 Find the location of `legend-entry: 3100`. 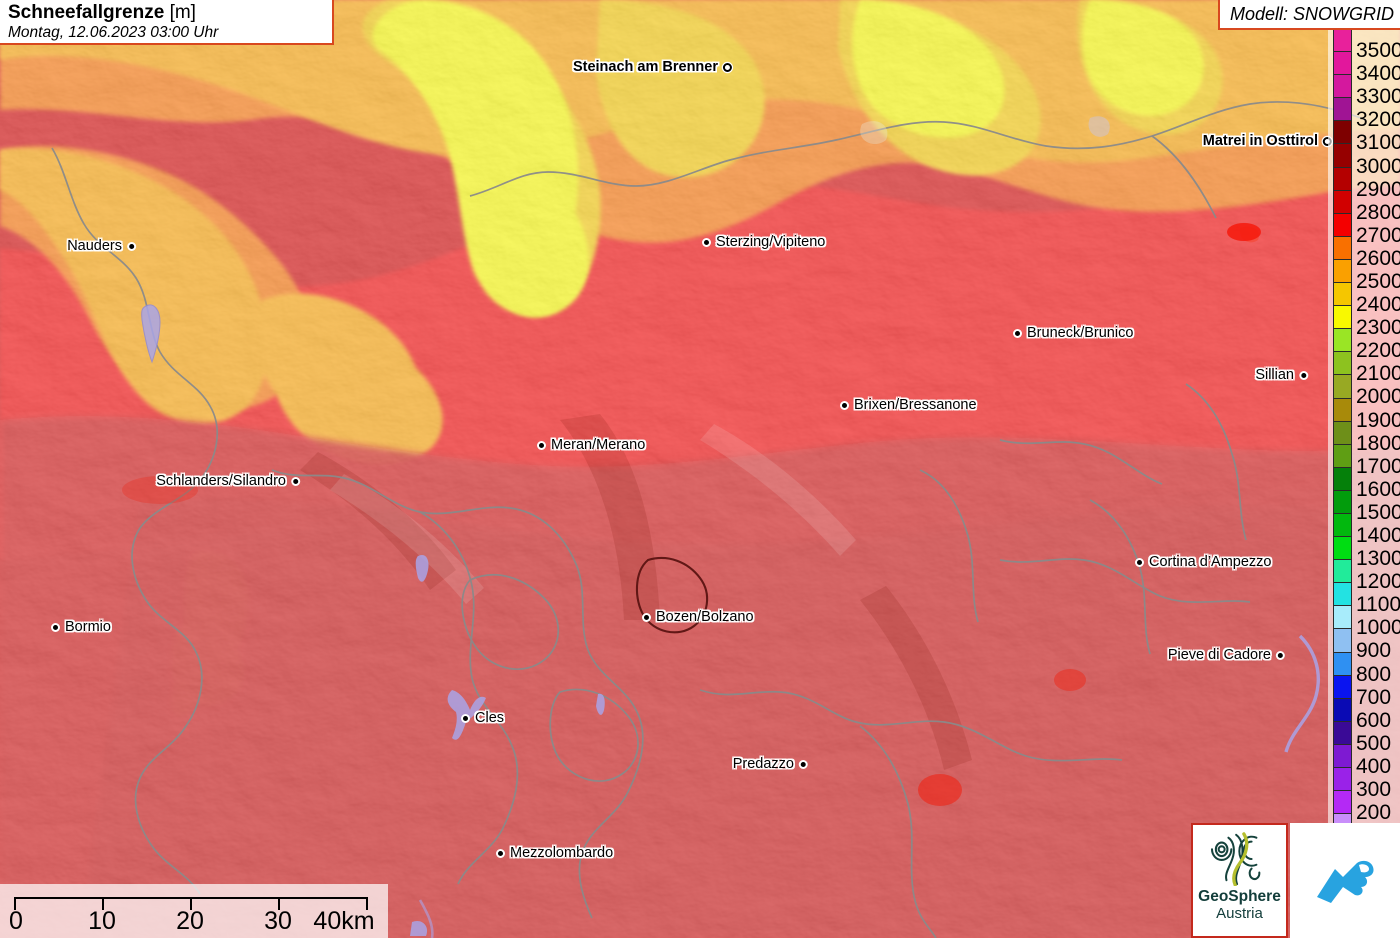

legend-entry: 3100 is located at coordinates (1364, 136).